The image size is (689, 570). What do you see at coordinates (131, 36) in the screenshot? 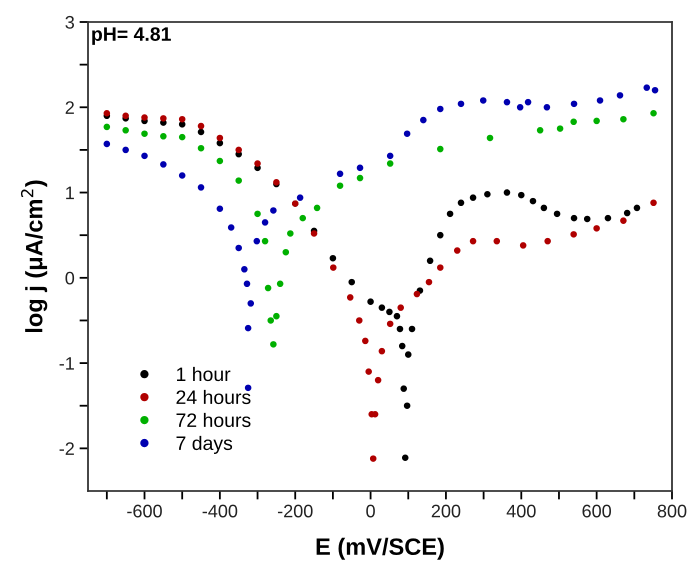
I see `annotation: pH= 4.81` at bounding box center [131, 36].